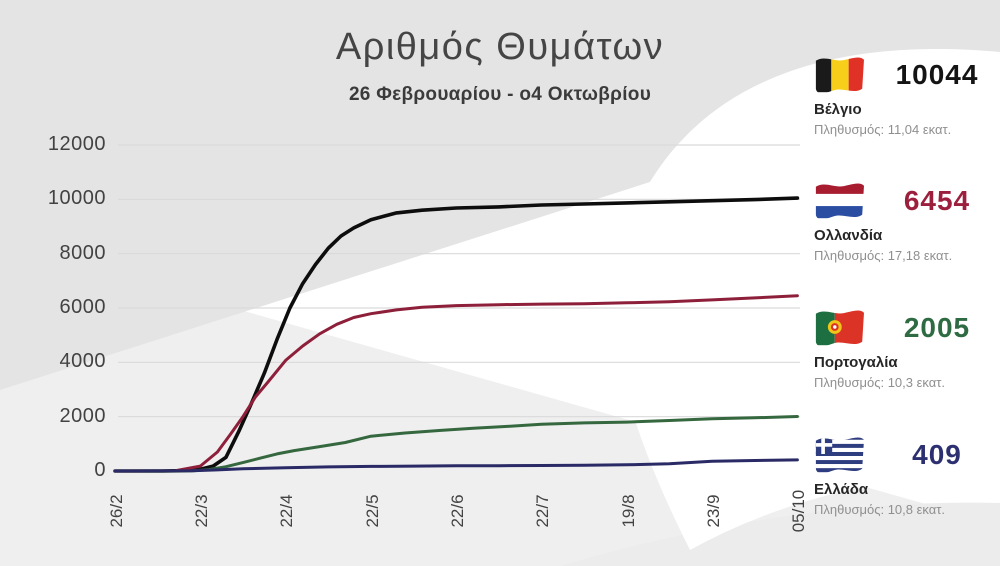  What do you see at coordinates (883, 255) in the screenshot?
I see `legend-population: Πληθυσμός: 17,18 εκατ.` at bounding box center [883, 255].